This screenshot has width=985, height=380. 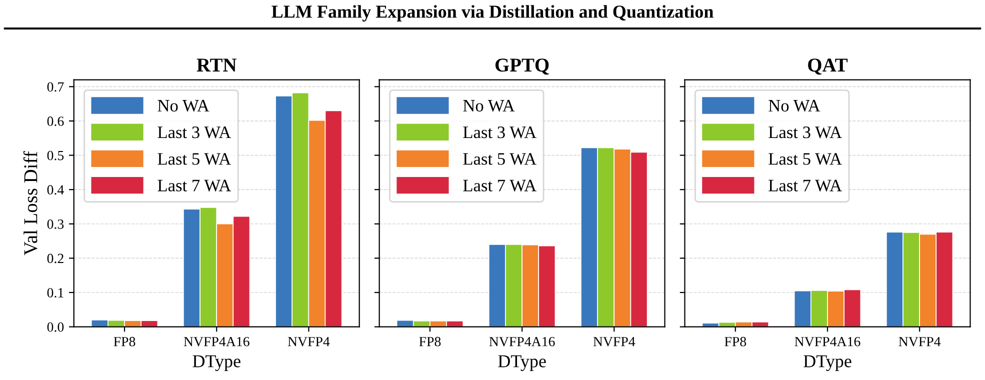 What do you see at coordinates (55, 155) in the screenshot?
I see `y-tick-label: 0.5` at bounding box center [55, 155].